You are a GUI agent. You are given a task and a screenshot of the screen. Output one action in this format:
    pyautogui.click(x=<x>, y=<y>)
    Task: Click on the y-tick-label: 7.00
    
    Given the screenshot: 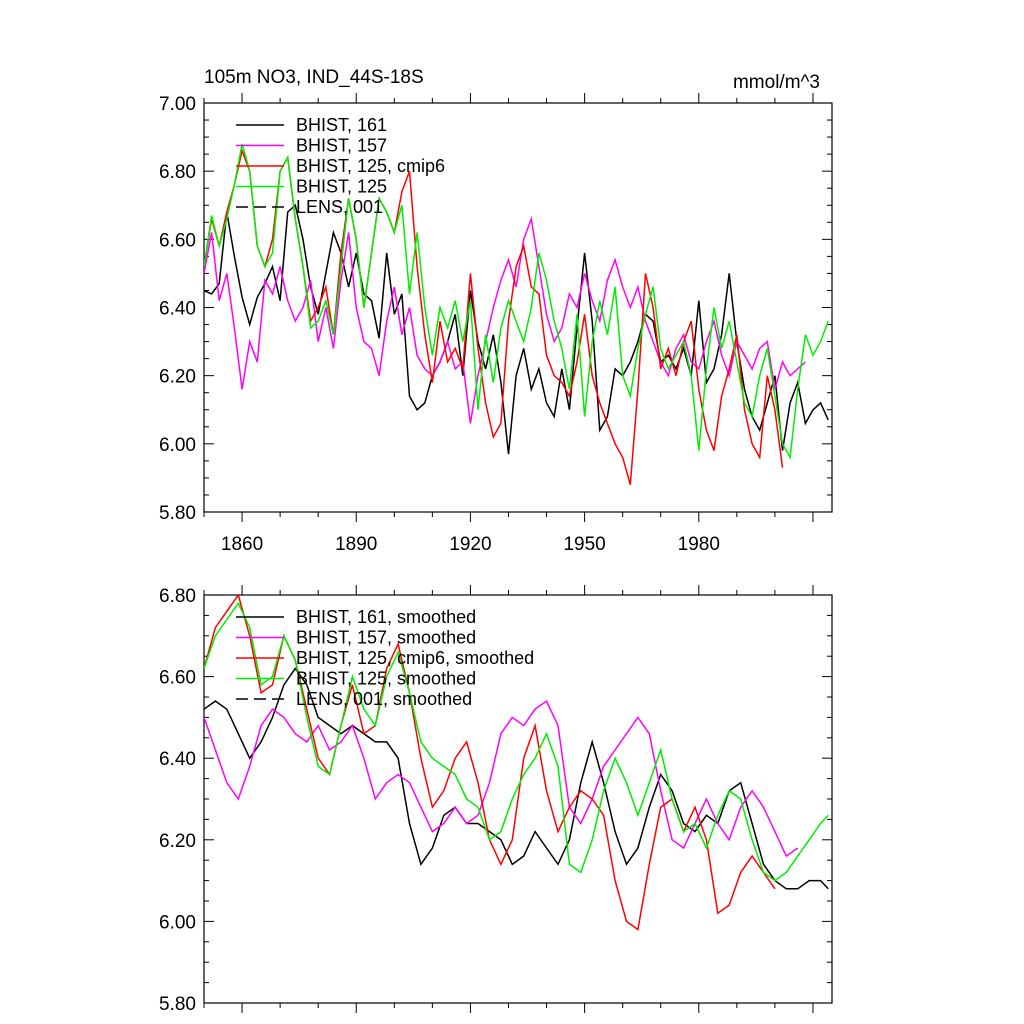 What is the action you would take?
    pyautogui.click(x=177, y=104)
    